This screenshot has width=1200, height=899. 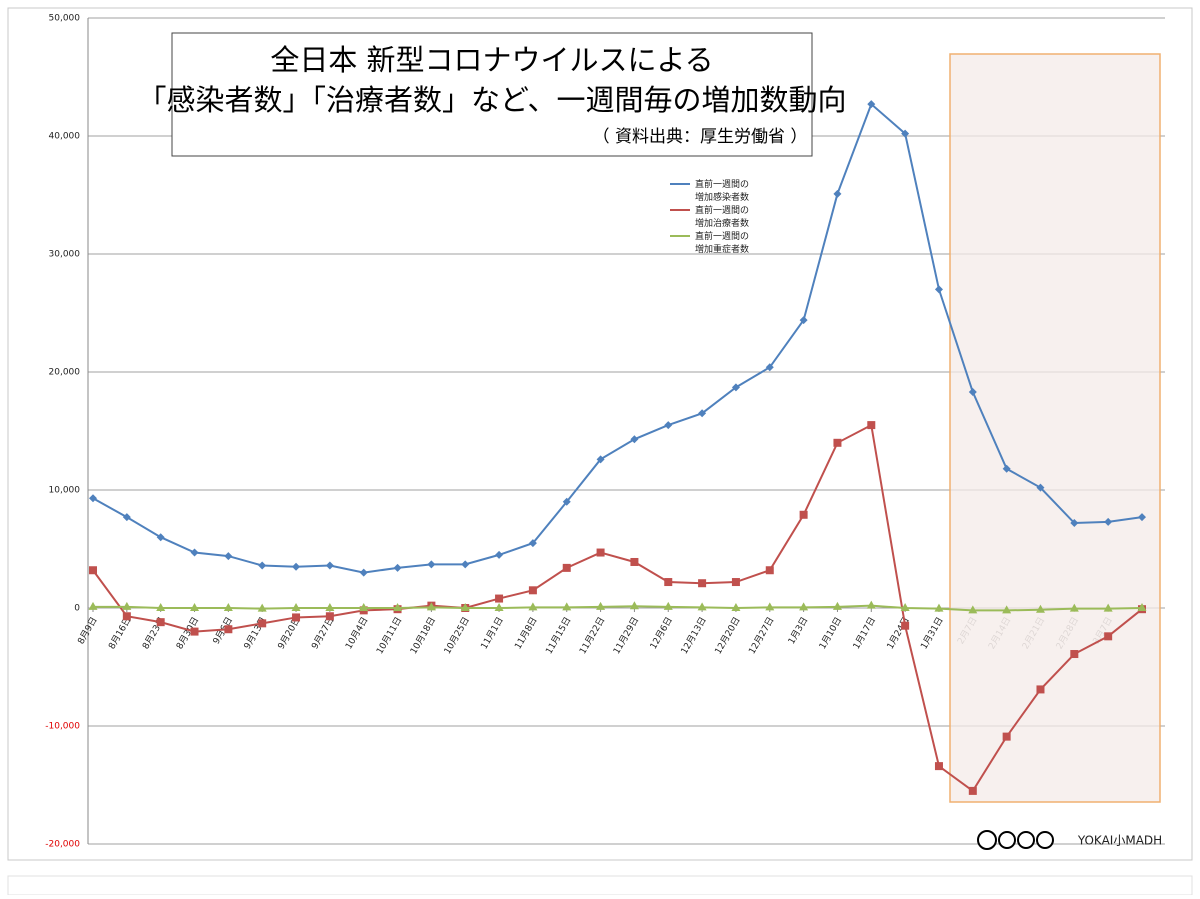 What do you see at coordinates (722, 223) in the screenshot?
I see `legend-label-line: 増加治療者数` at bounding box center [722, 223].